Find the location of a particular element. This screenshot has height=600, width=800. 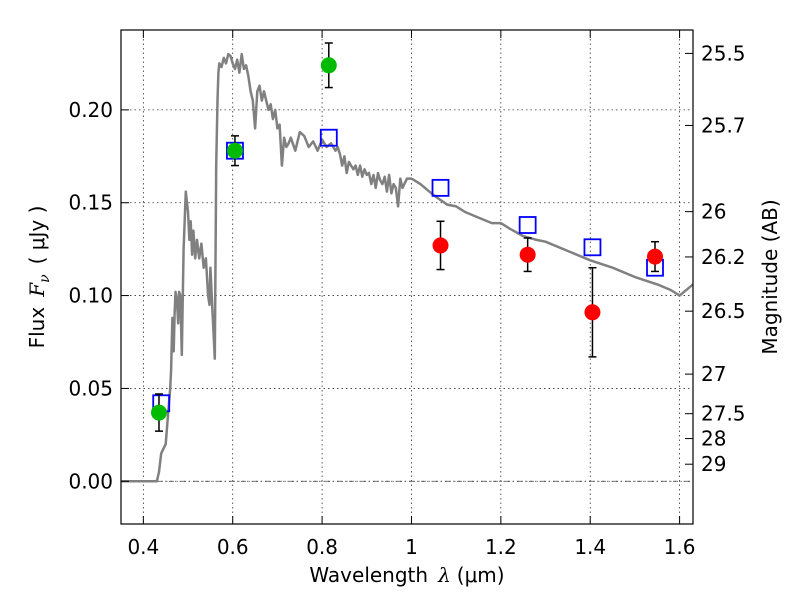

magnitude-tick-label: 26.2 is located at coordinates (723, 257).